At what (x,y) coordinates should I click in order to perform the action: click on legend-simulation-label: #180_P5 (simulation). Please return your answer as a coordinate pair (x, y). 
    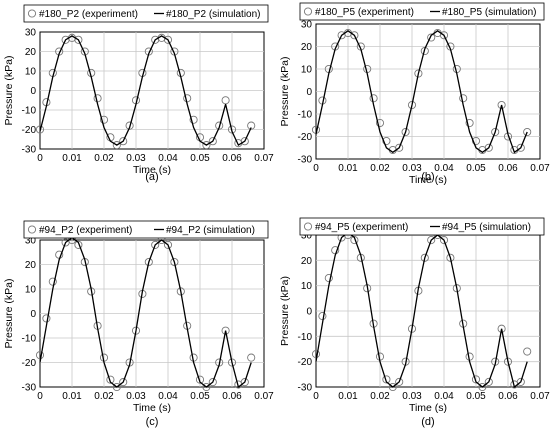
    Looking at the image, I should click on (489, 12).